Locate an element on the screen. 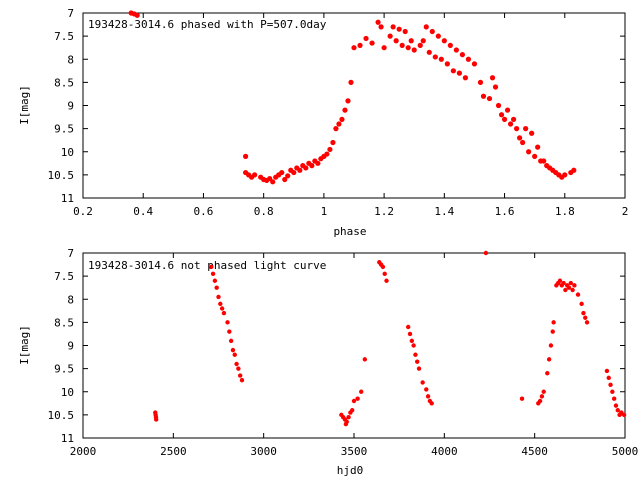  unphased-y-tick-label: 10 is located at coordinates (67, 392).